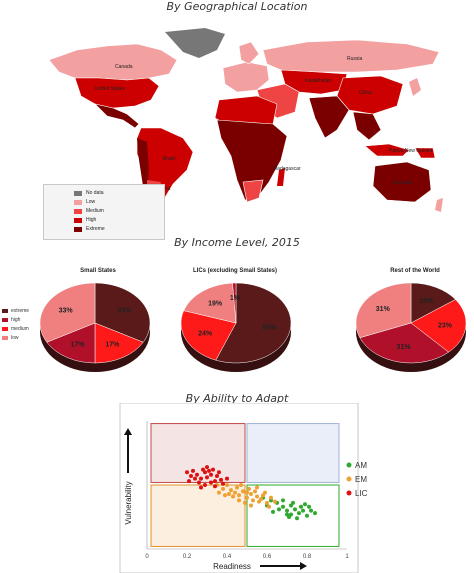  I want to click on pie-legend-label: high, so click(16, 319).